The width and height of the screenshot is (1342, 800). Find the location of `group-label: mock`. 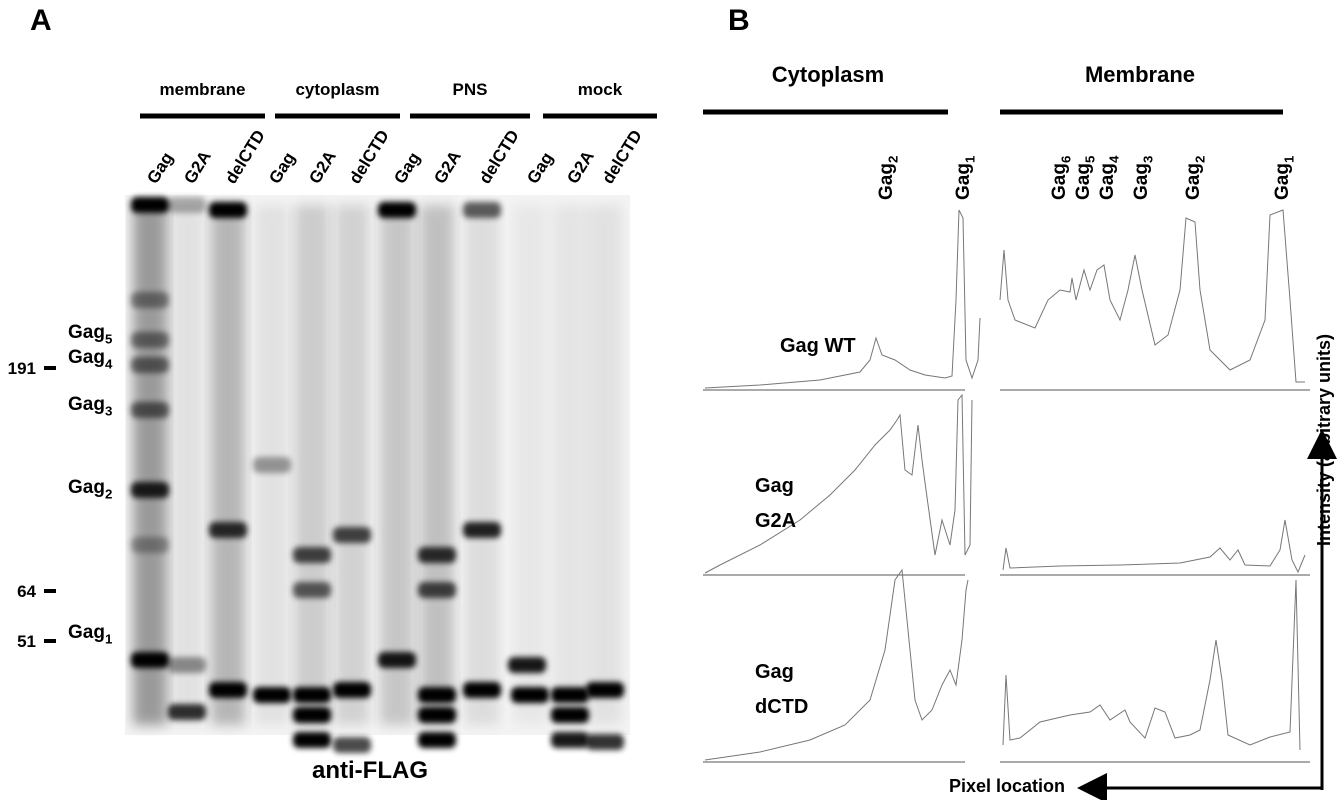

group-label: mock is located at coordinates (600, 89).